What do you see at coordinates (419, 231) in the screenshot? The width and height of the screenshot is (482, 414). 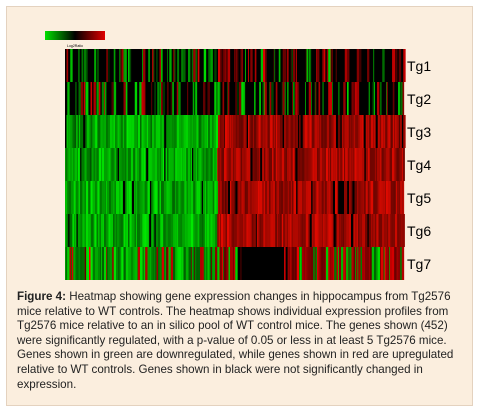 I see `row-label-tg6: Tg6` at bounding box center [419, 231].